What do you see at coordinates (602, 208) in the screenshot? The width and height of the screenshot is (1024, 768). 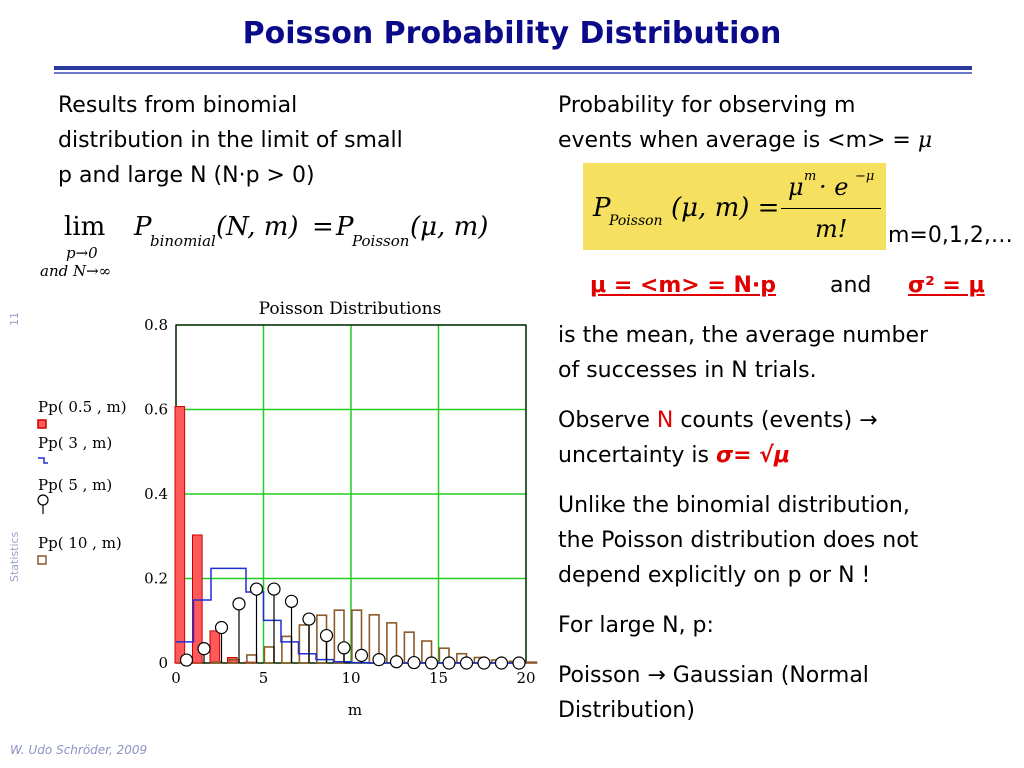 I see `formula-P: P` at bounding box center [602, 208].